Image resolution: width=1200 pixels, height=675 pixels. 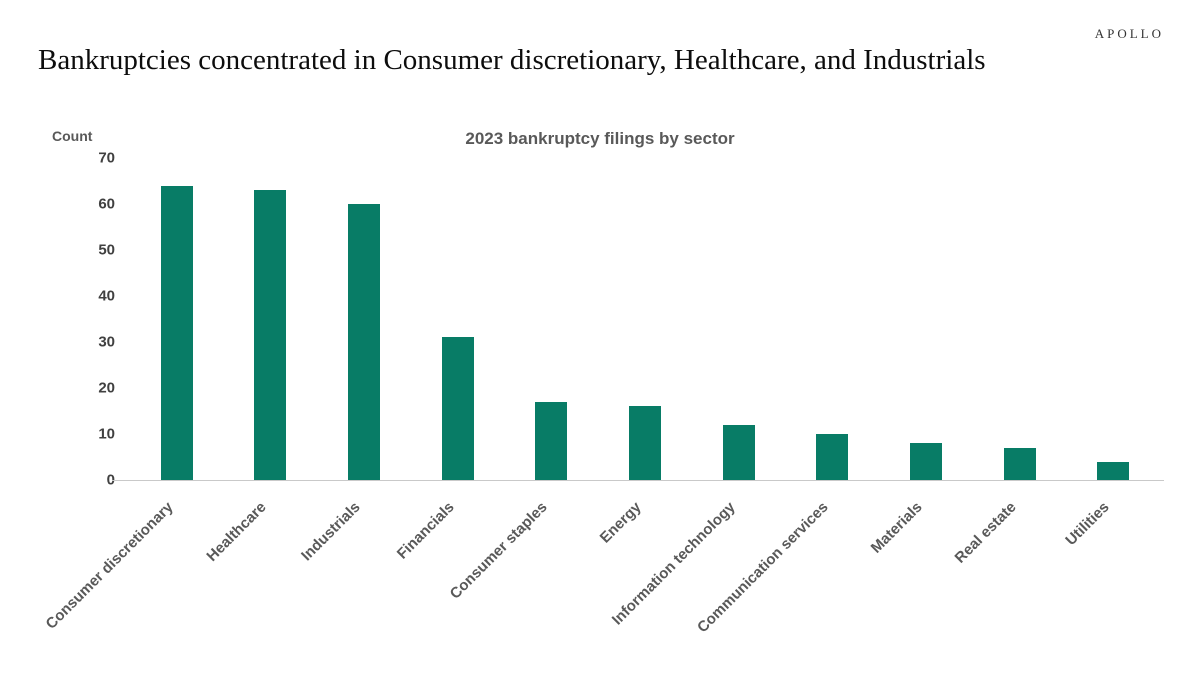 What do you see at coordinates (1129, 33) in the screenshot?
I see `apollo-logo: APOLLO` at bounding box center [1129, 33].